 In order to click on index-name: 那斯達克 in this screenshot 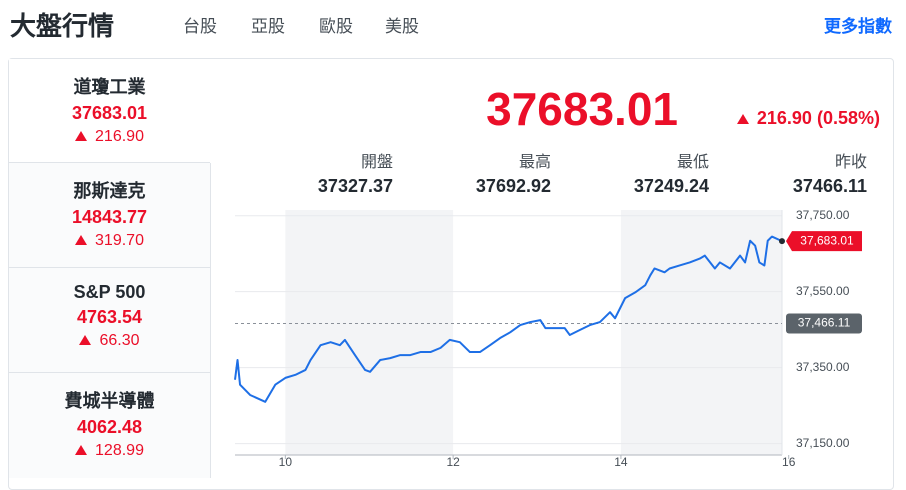, I will do `click(109, 191)`.